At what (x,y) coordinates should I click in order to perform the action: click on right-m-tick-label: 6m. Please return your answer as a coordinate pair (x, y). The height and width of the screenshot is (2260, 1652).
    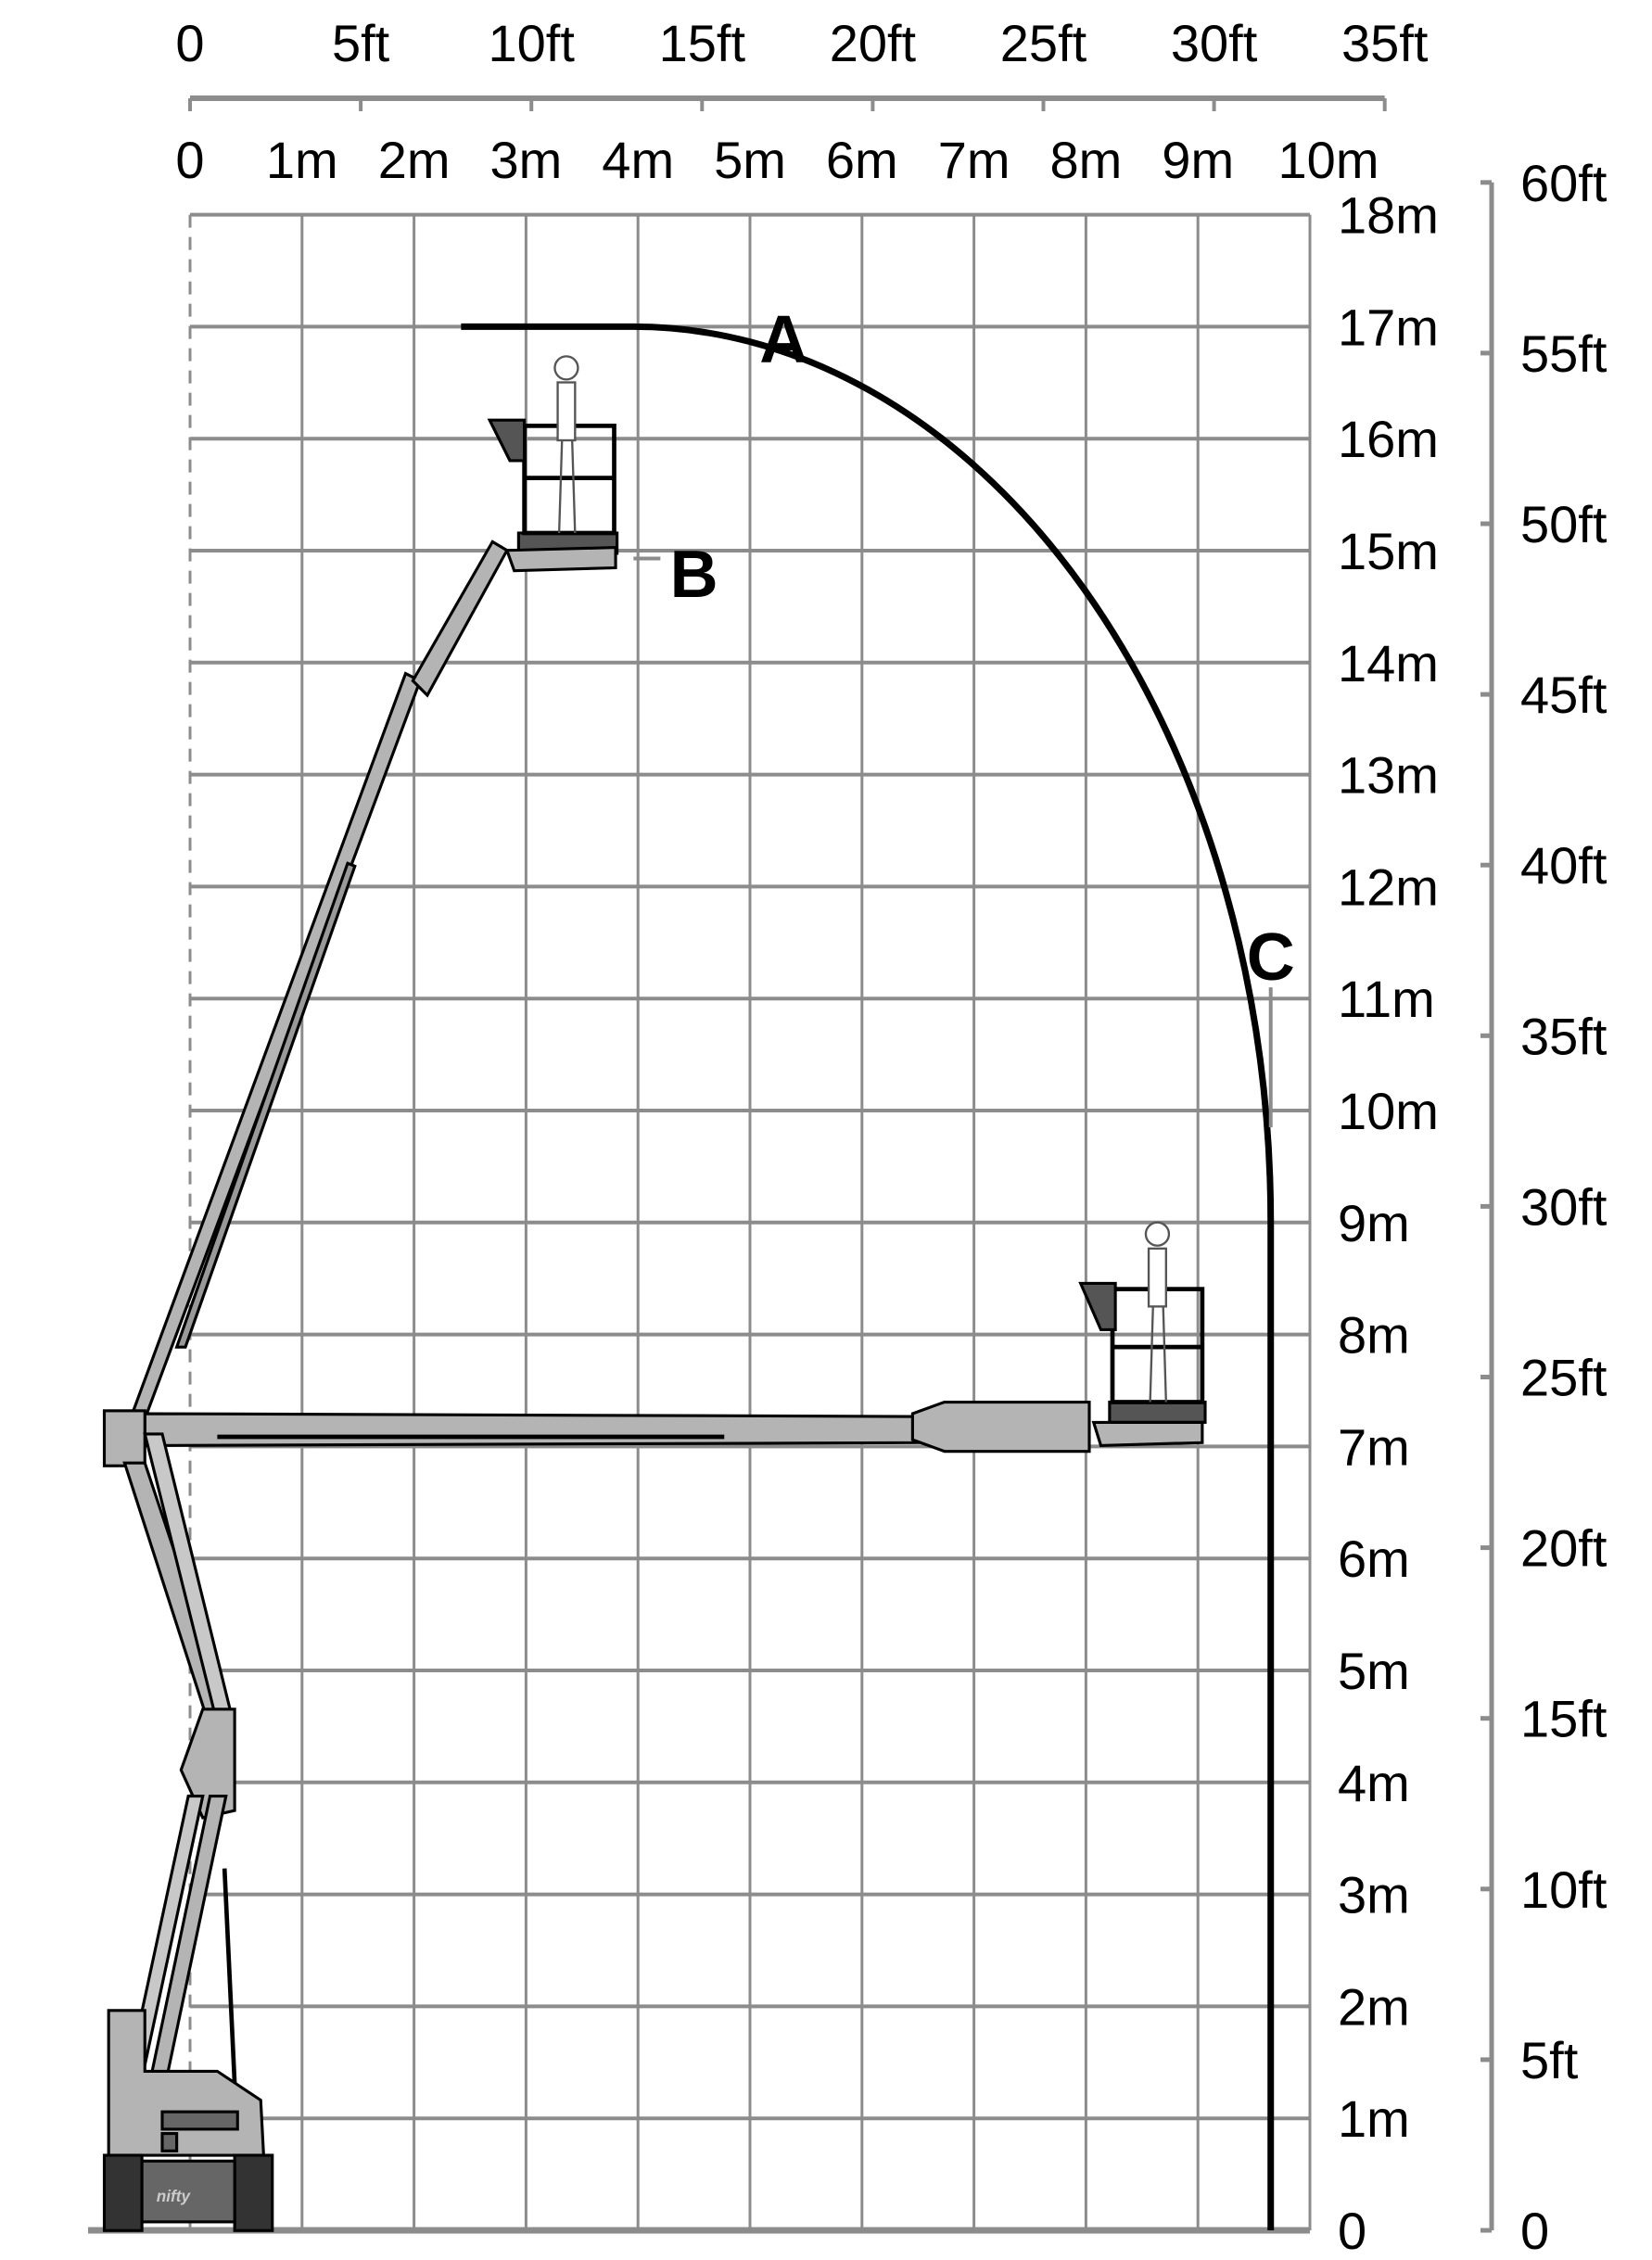
    Looking at the image, I should click on (1374, 1559).